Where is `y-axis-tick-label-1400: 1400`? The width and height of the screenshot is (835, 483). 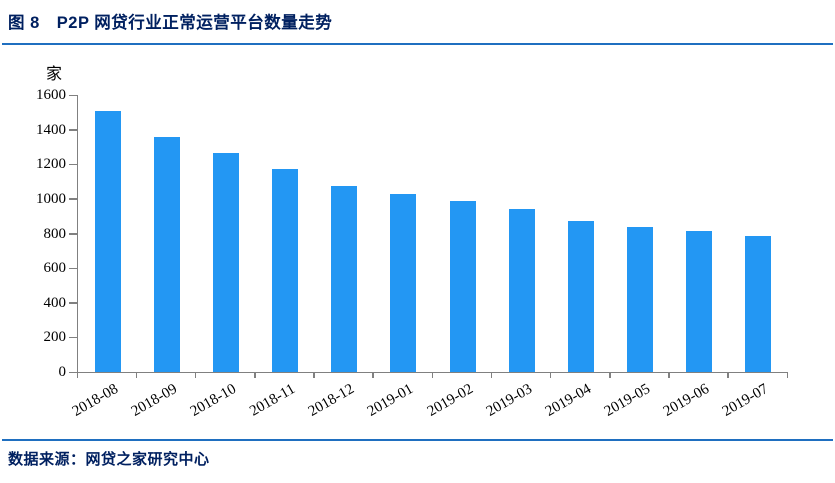 y-axis-tick-label-1400: 1400 is located at coordinates (51, 129).